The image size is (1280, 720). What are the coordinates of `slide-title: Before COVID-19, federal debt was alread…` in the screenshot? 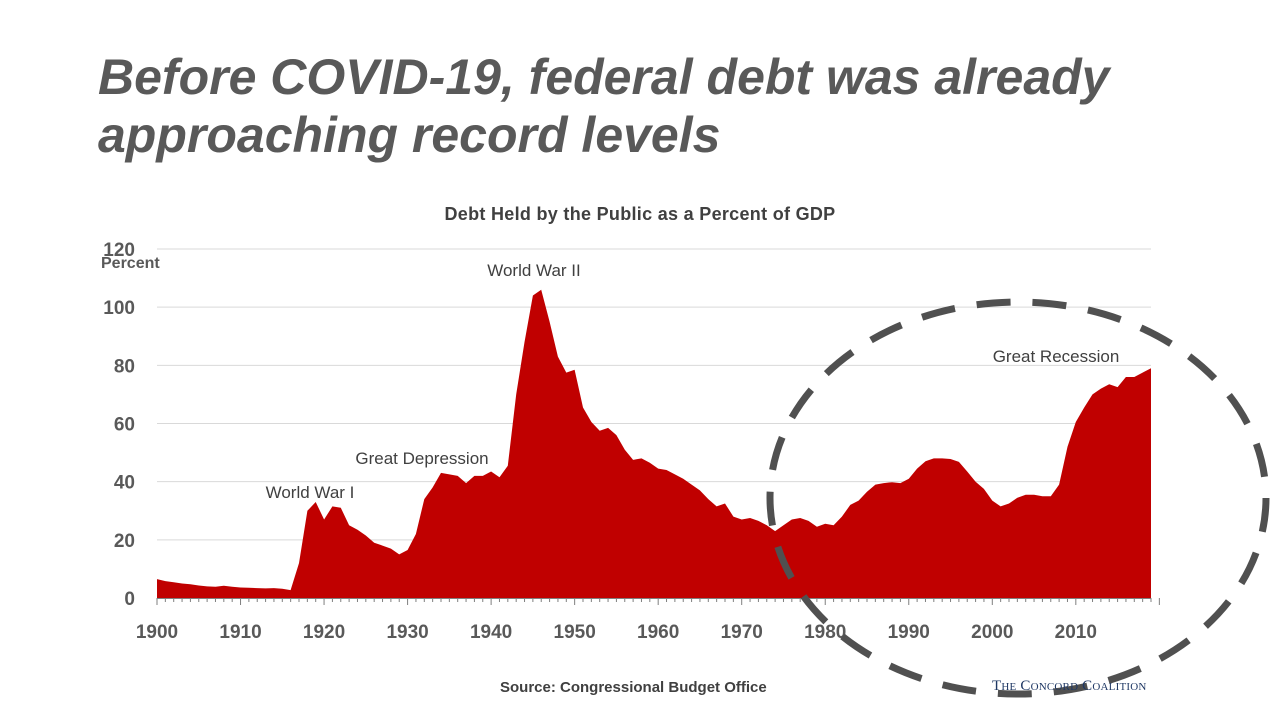 It's located at (604, 106).